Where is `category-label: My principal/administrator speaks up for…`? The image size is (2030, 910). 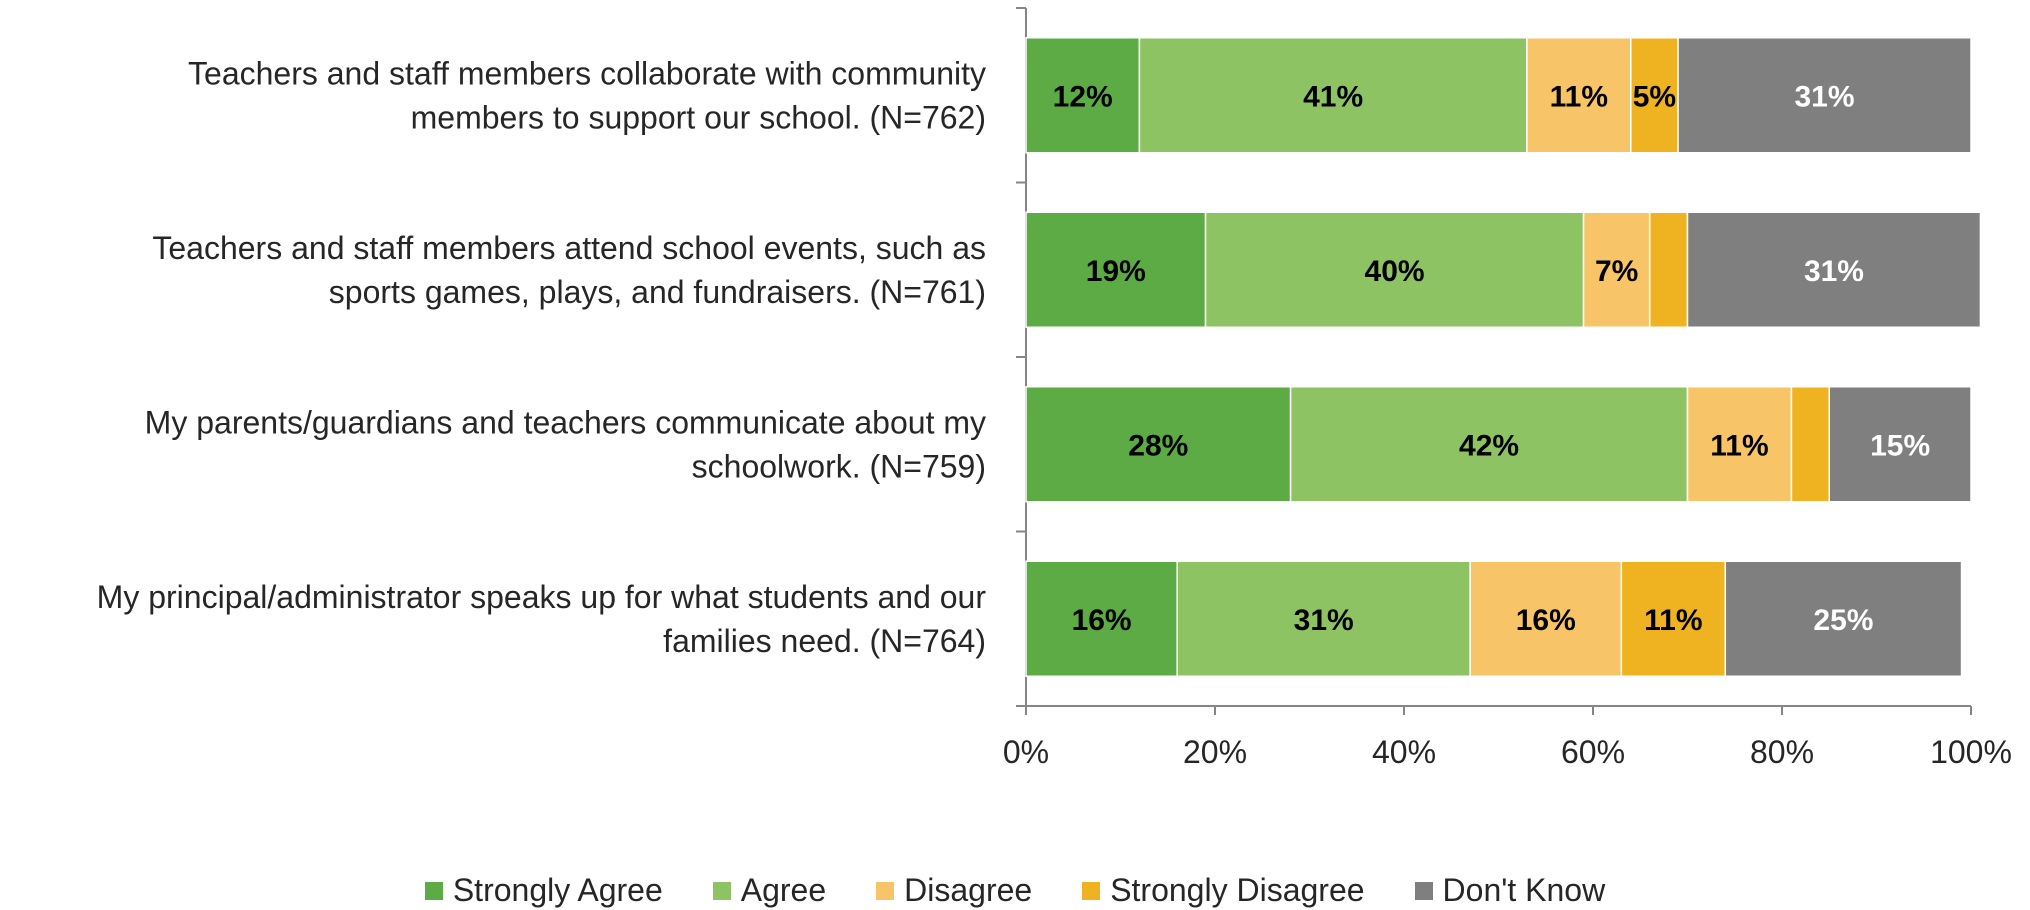
category-label: My principal/administrator speaks up for… is located at coordinates (542, 619).